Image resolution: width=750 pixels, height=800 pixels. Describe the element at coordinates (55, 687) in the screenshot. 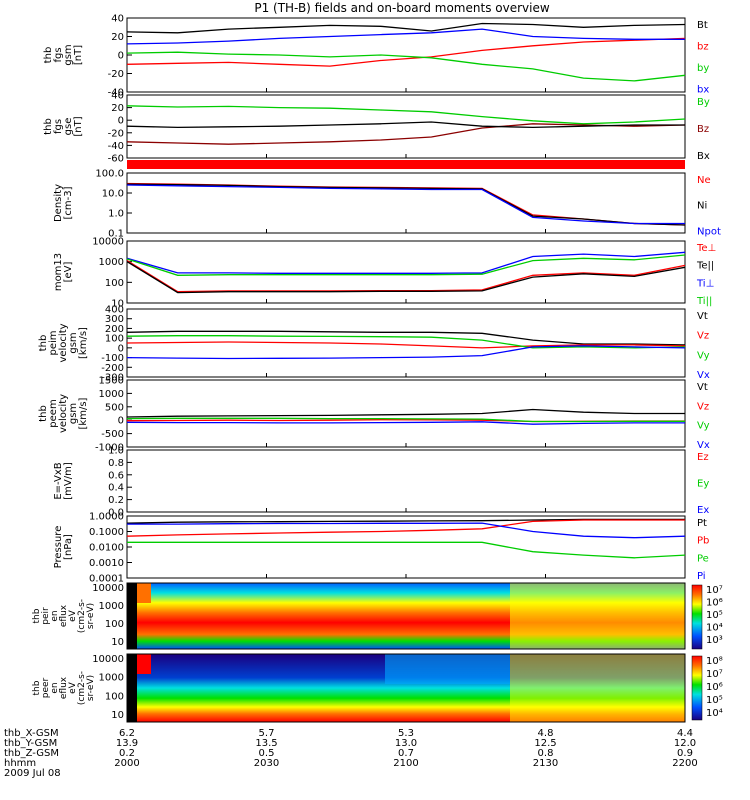

I see `spec-y-axis-label: en` at that location.